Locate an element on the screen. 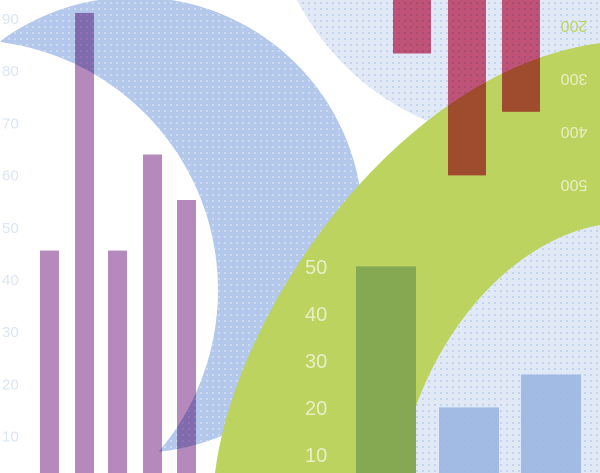 The height and width of the screenshot is (473, 600). left-axis-label: 60 is located at coordinates (10, 176).